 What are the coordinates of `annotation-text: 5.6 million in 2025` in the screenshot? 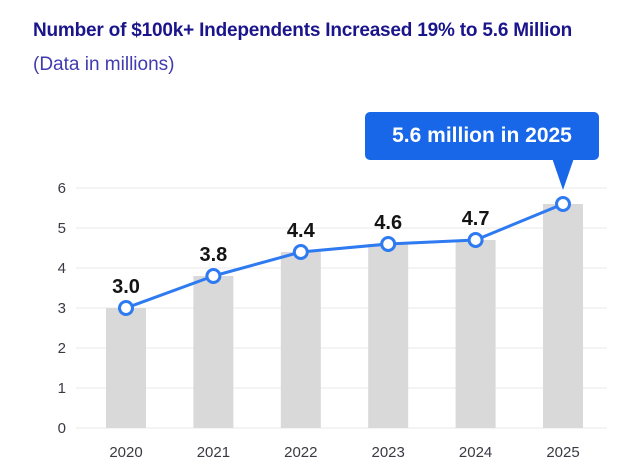 It's located at (482, 135).